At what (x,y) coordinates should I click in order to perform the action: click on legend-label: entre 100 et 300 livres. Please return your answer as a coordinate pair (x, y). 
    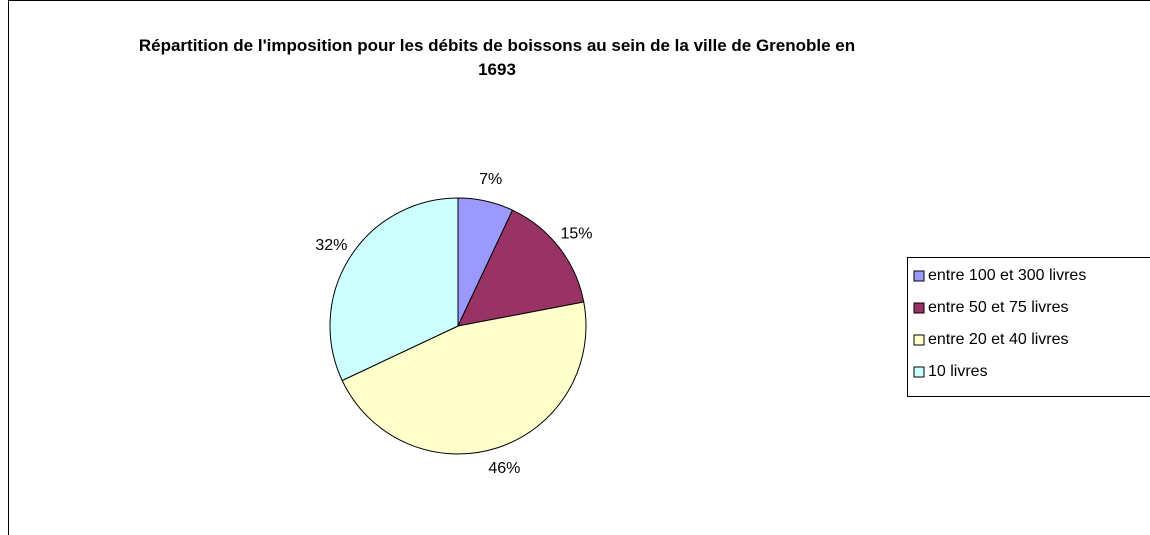
    Looking at the image, I should click on (1007, 275).